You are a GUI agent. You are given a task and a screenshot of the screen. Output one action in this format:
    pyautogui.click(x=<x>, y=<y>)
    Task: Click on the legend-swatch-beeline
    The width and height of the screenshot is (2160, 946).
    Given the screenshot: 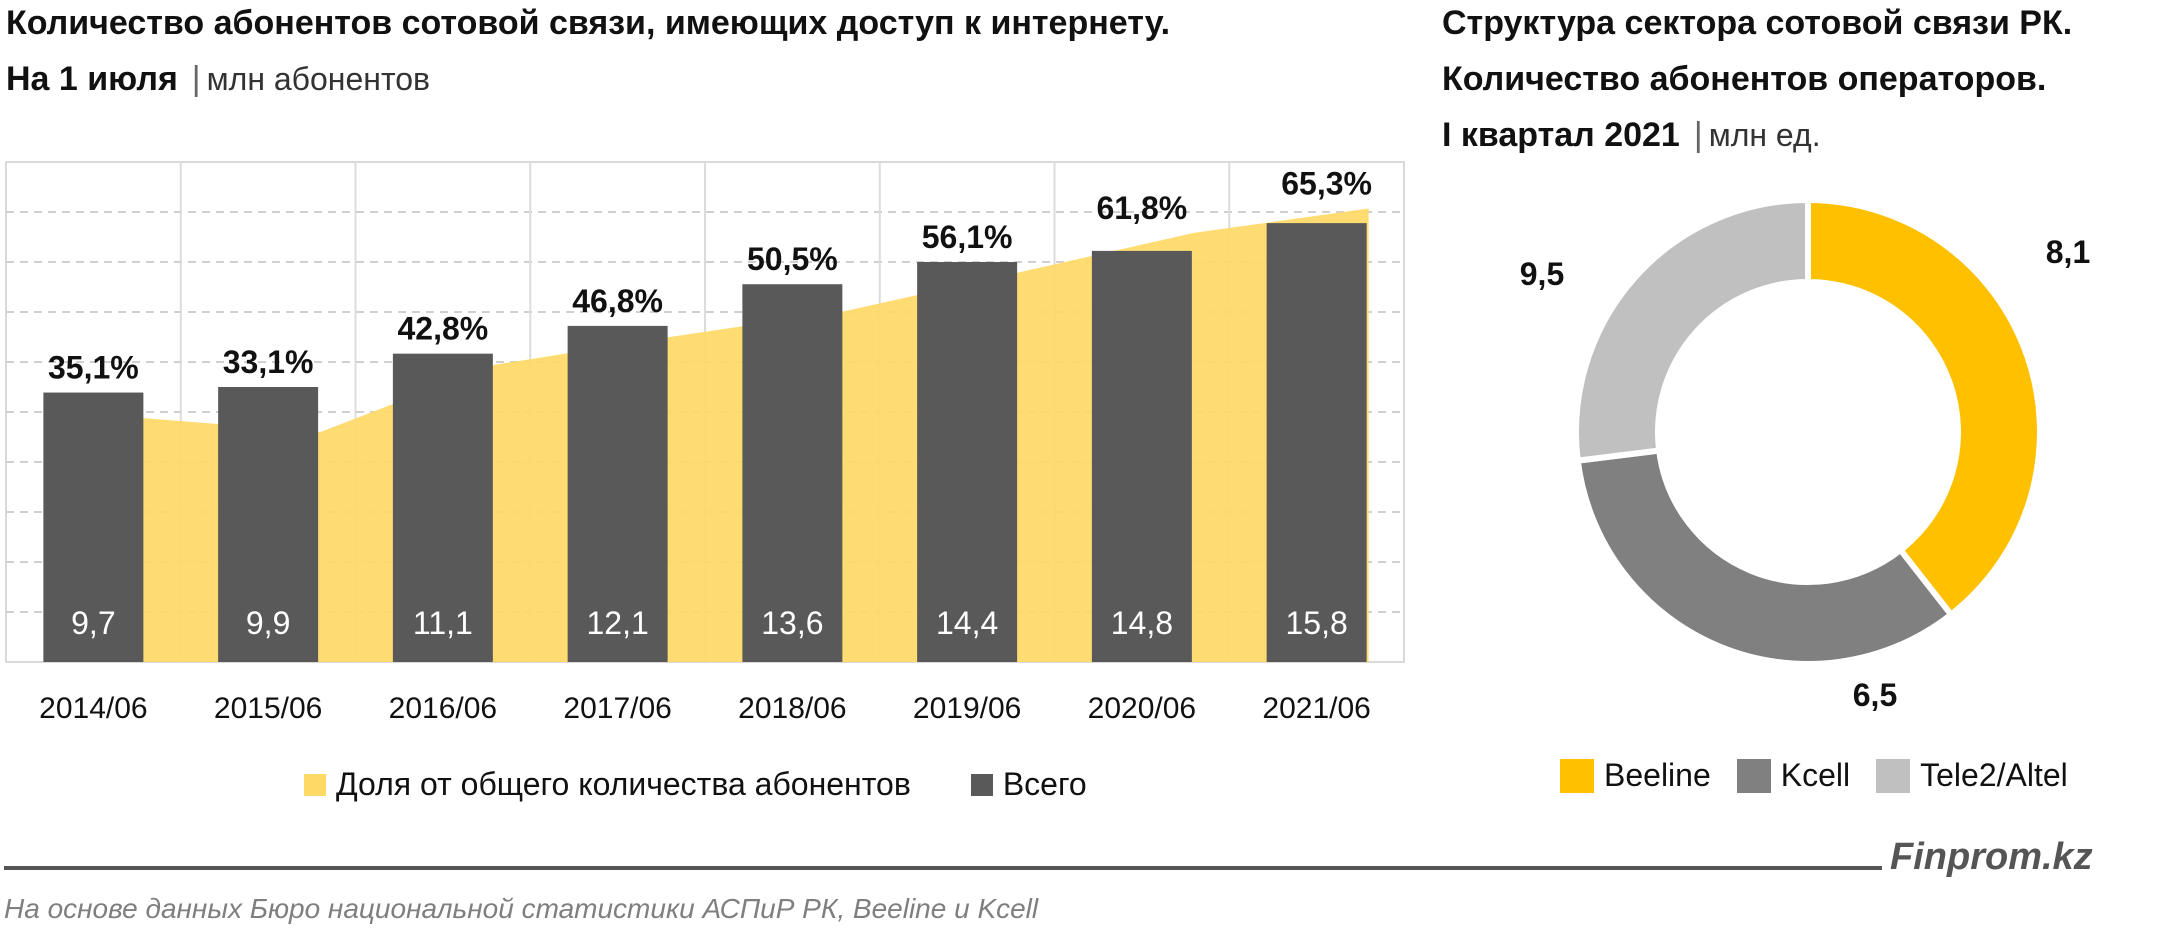 What is the action you would take?
    pyautogui.click(x=1577, y=775)
    